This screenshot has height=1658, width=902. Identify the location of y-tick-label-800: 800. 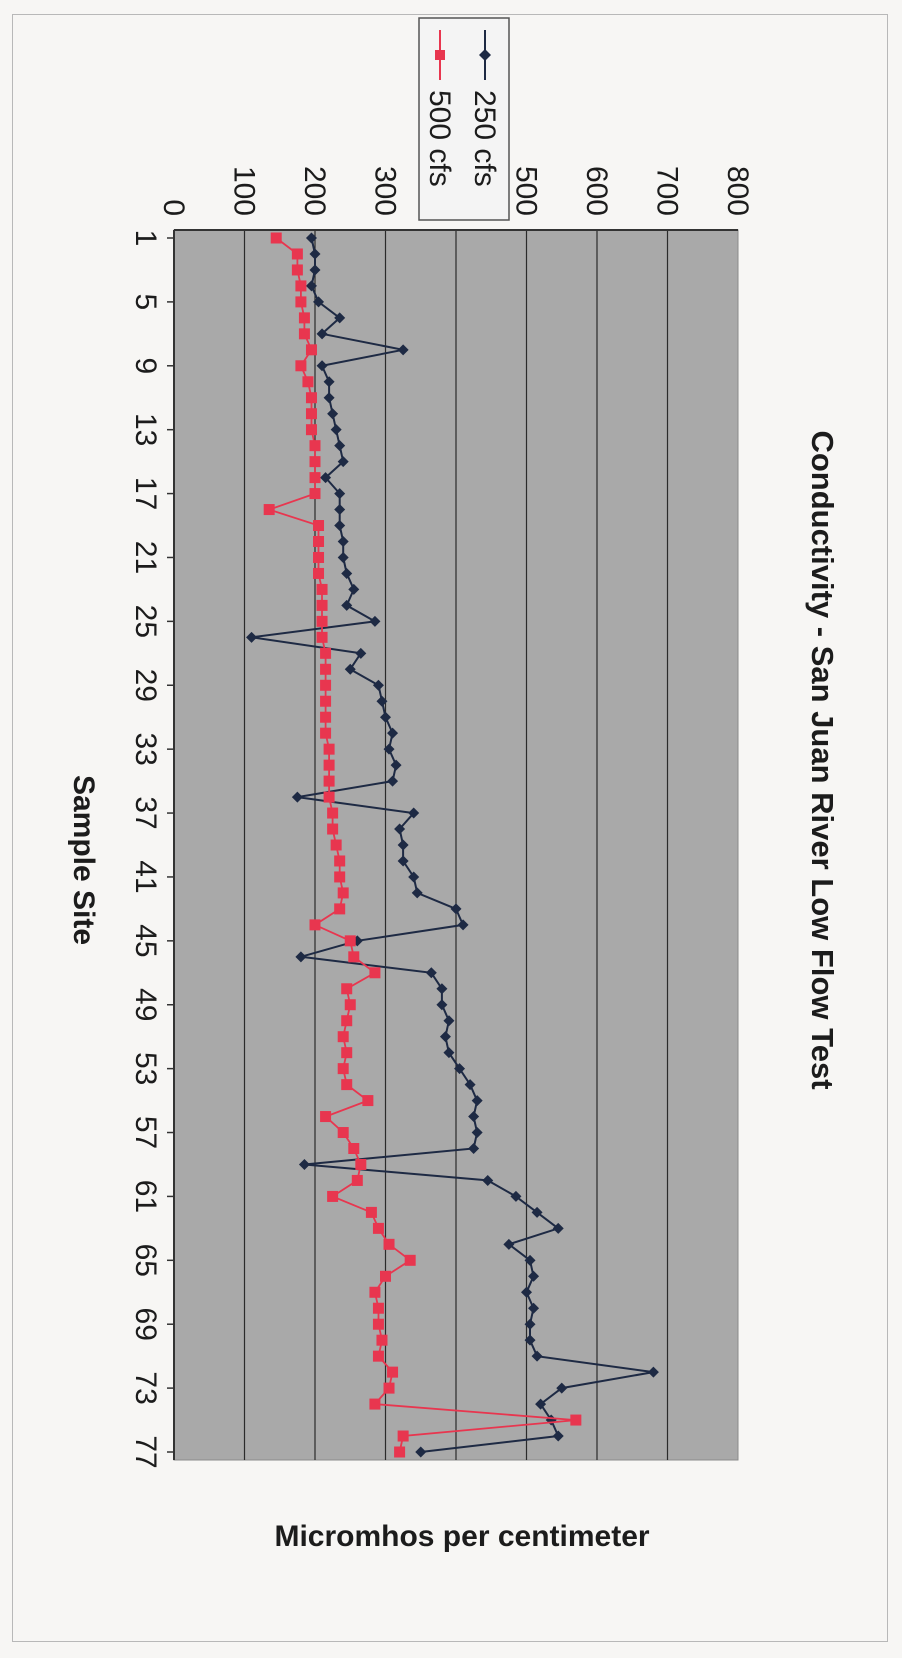
(737, 191).